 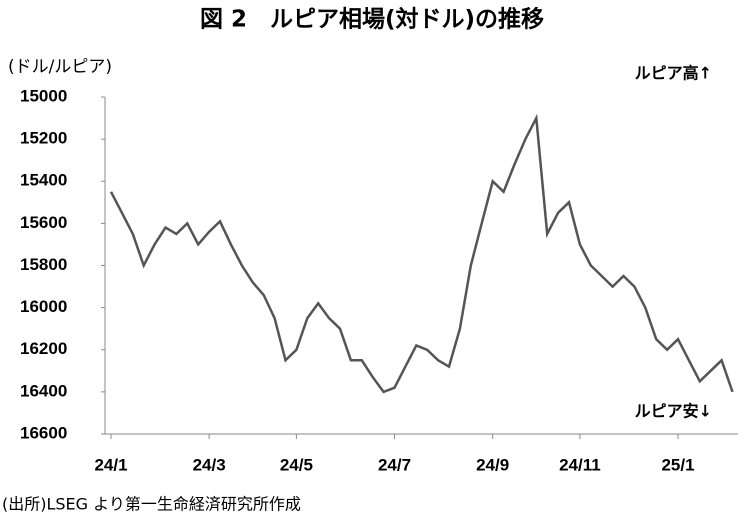 What do you see at coordinates (43, 95) in the screenshot?
I see `y-tick-label: 15000` at bounding box center [43, 95].